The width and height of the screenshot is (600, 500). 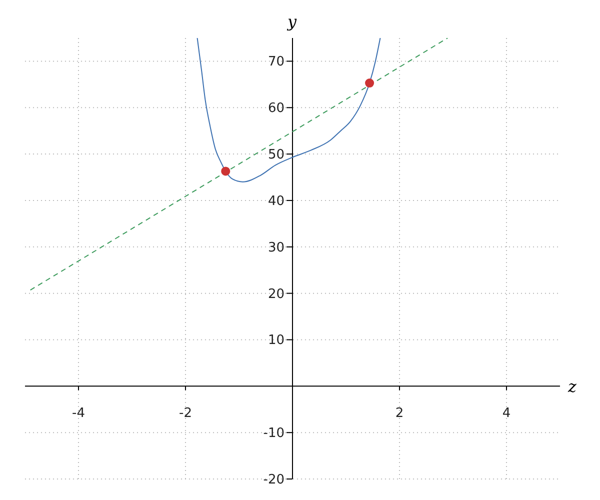 I want to click on y-axis-title: y, so click(x=292, y=21).